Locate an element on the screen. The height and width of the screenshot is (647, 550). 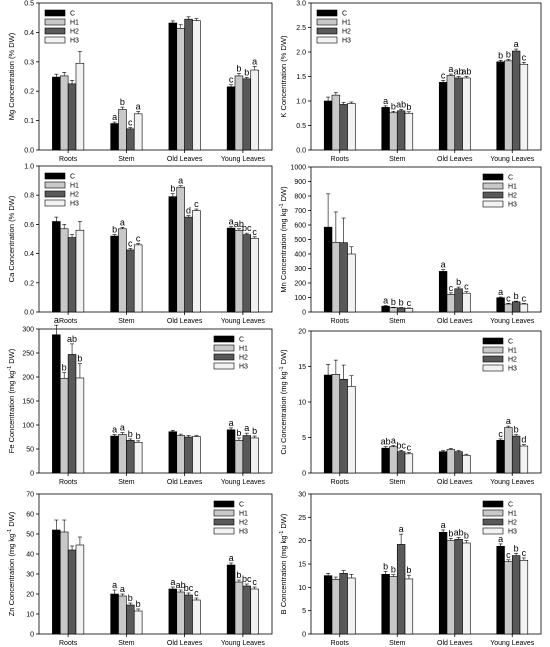
y-tick-label: 0.1 is located at coordinates (29, 121).